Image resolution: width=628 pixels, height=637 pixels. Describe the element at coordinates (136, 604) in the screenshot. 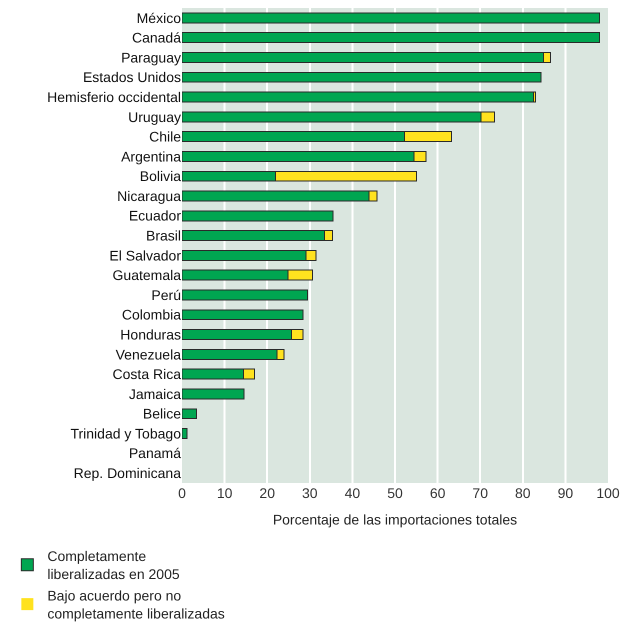

I see `legend-label: Bajo acuerdo pero no completamente liberalizadas` at that location.